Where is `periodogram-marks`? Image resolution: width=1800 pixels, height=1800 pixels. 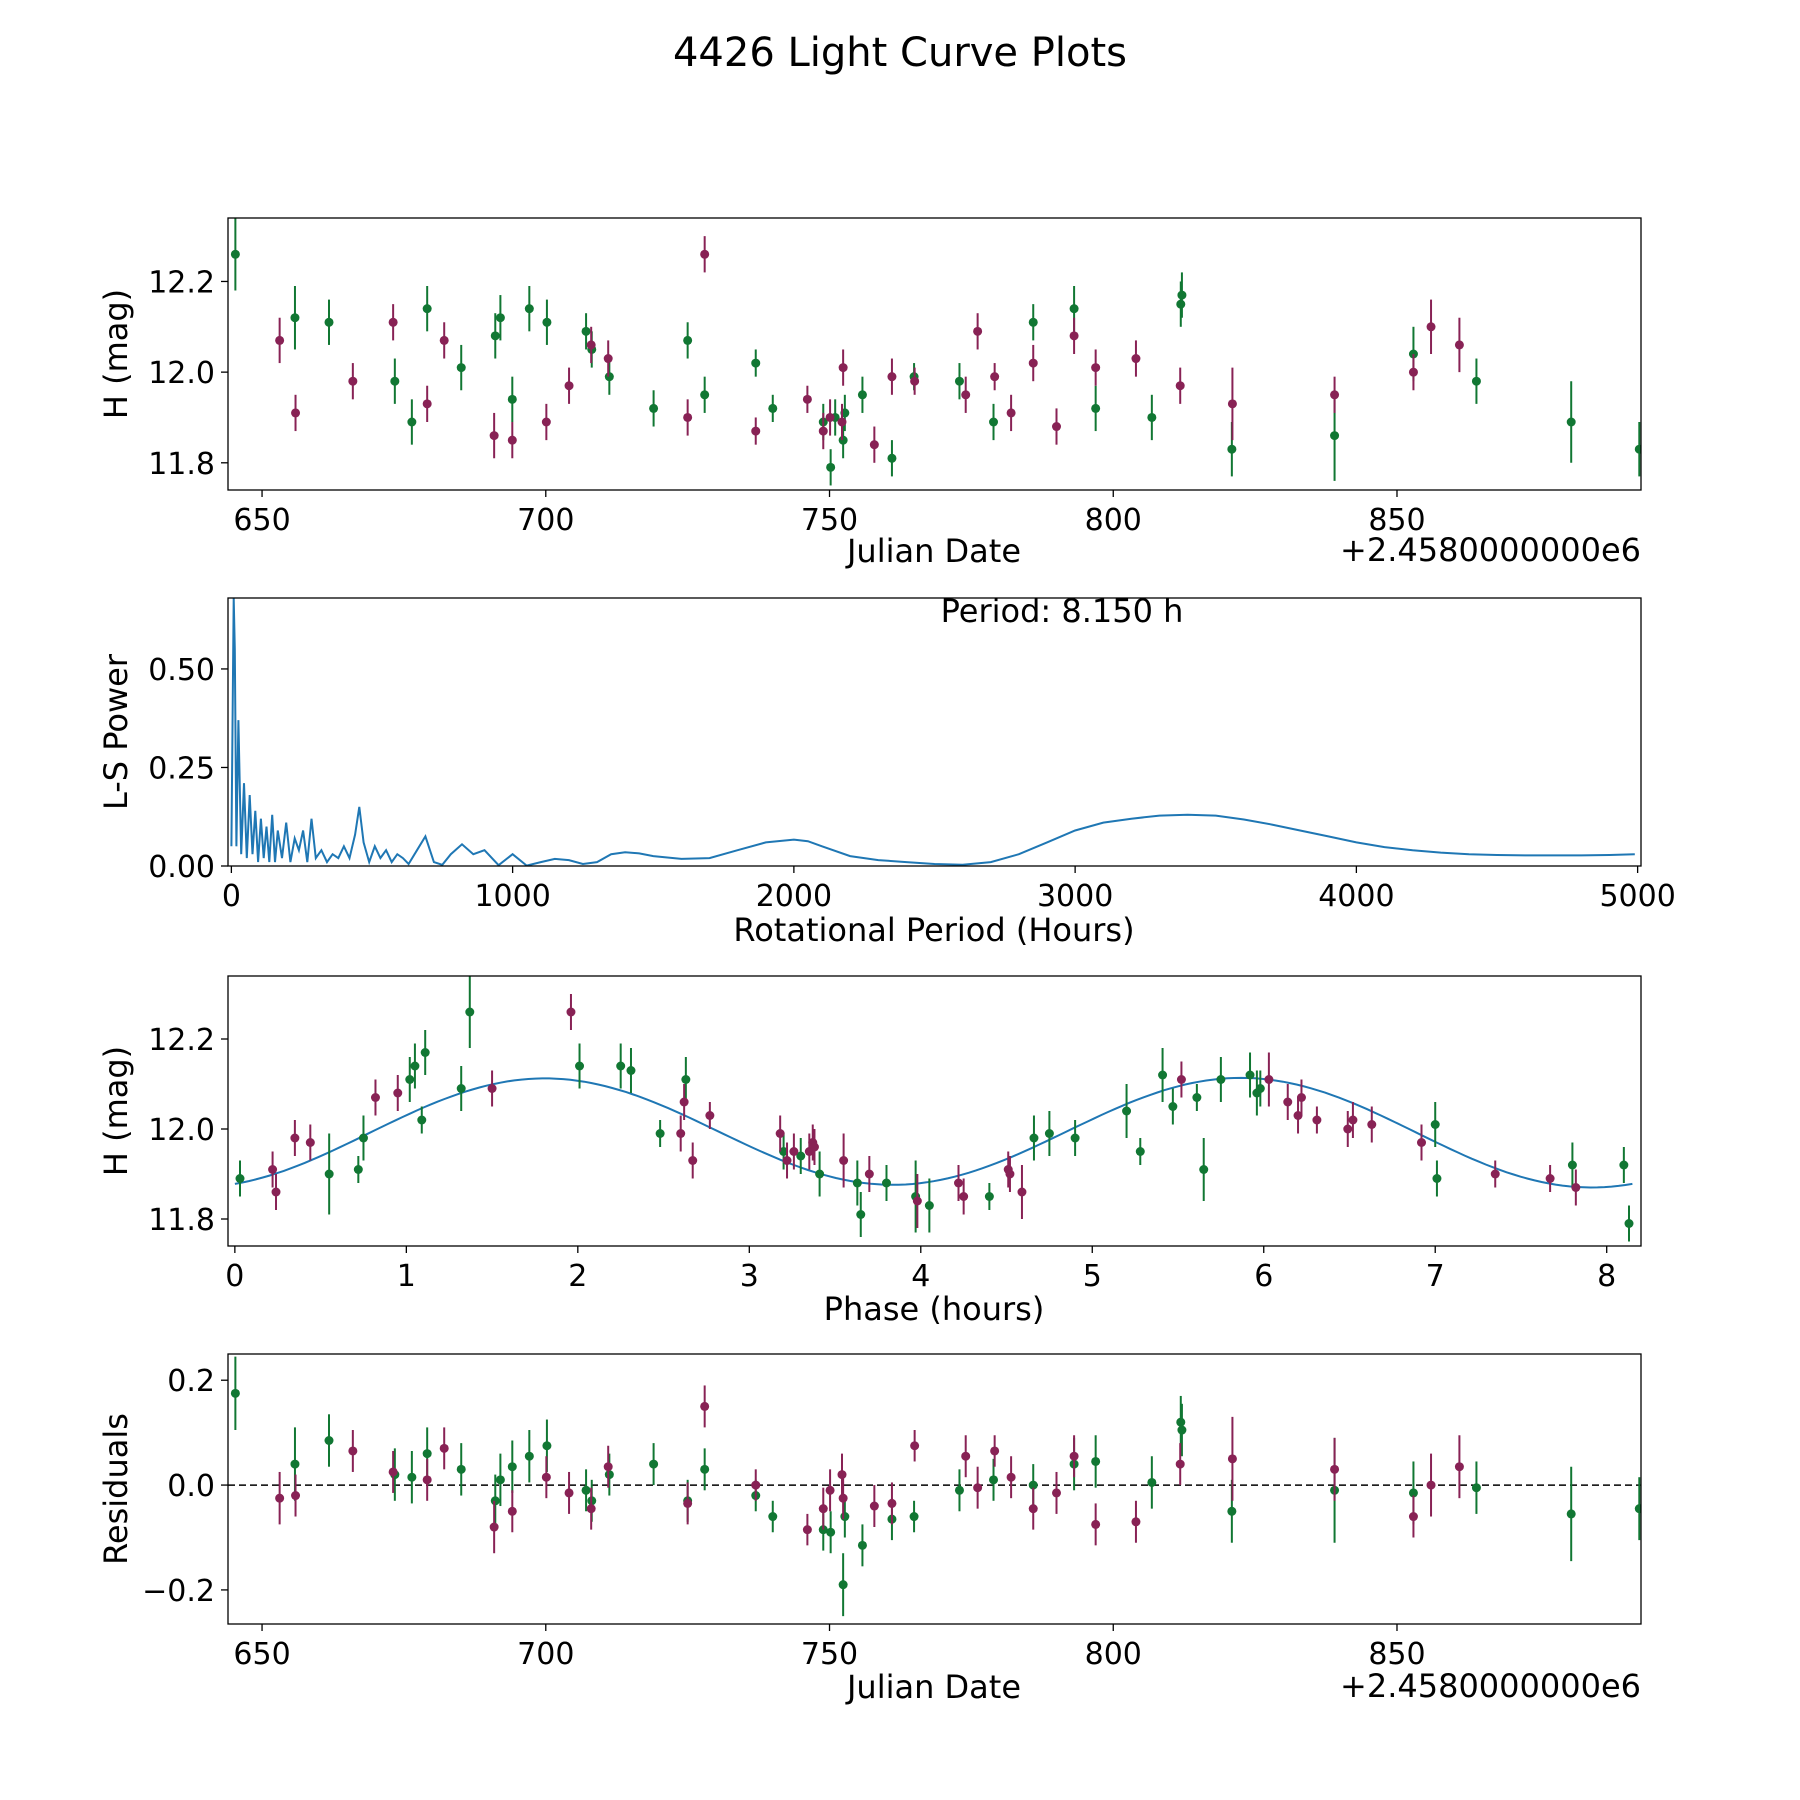
periodogram-marks is located at coordinates (932, 732).